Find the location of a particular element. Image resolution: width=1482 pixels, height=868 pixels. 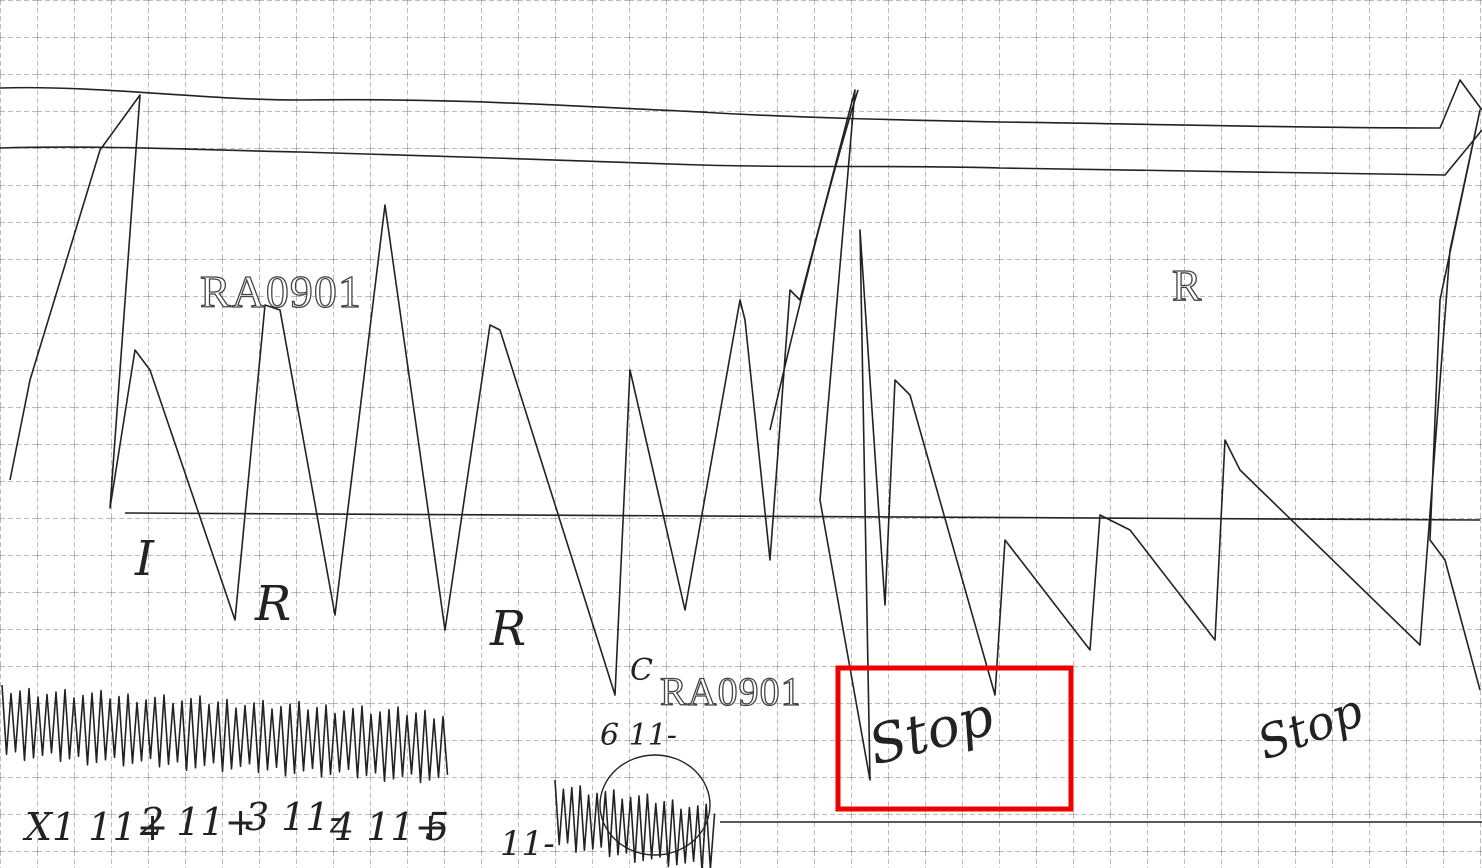

handwriting: I is located at coordinates (144, 559).